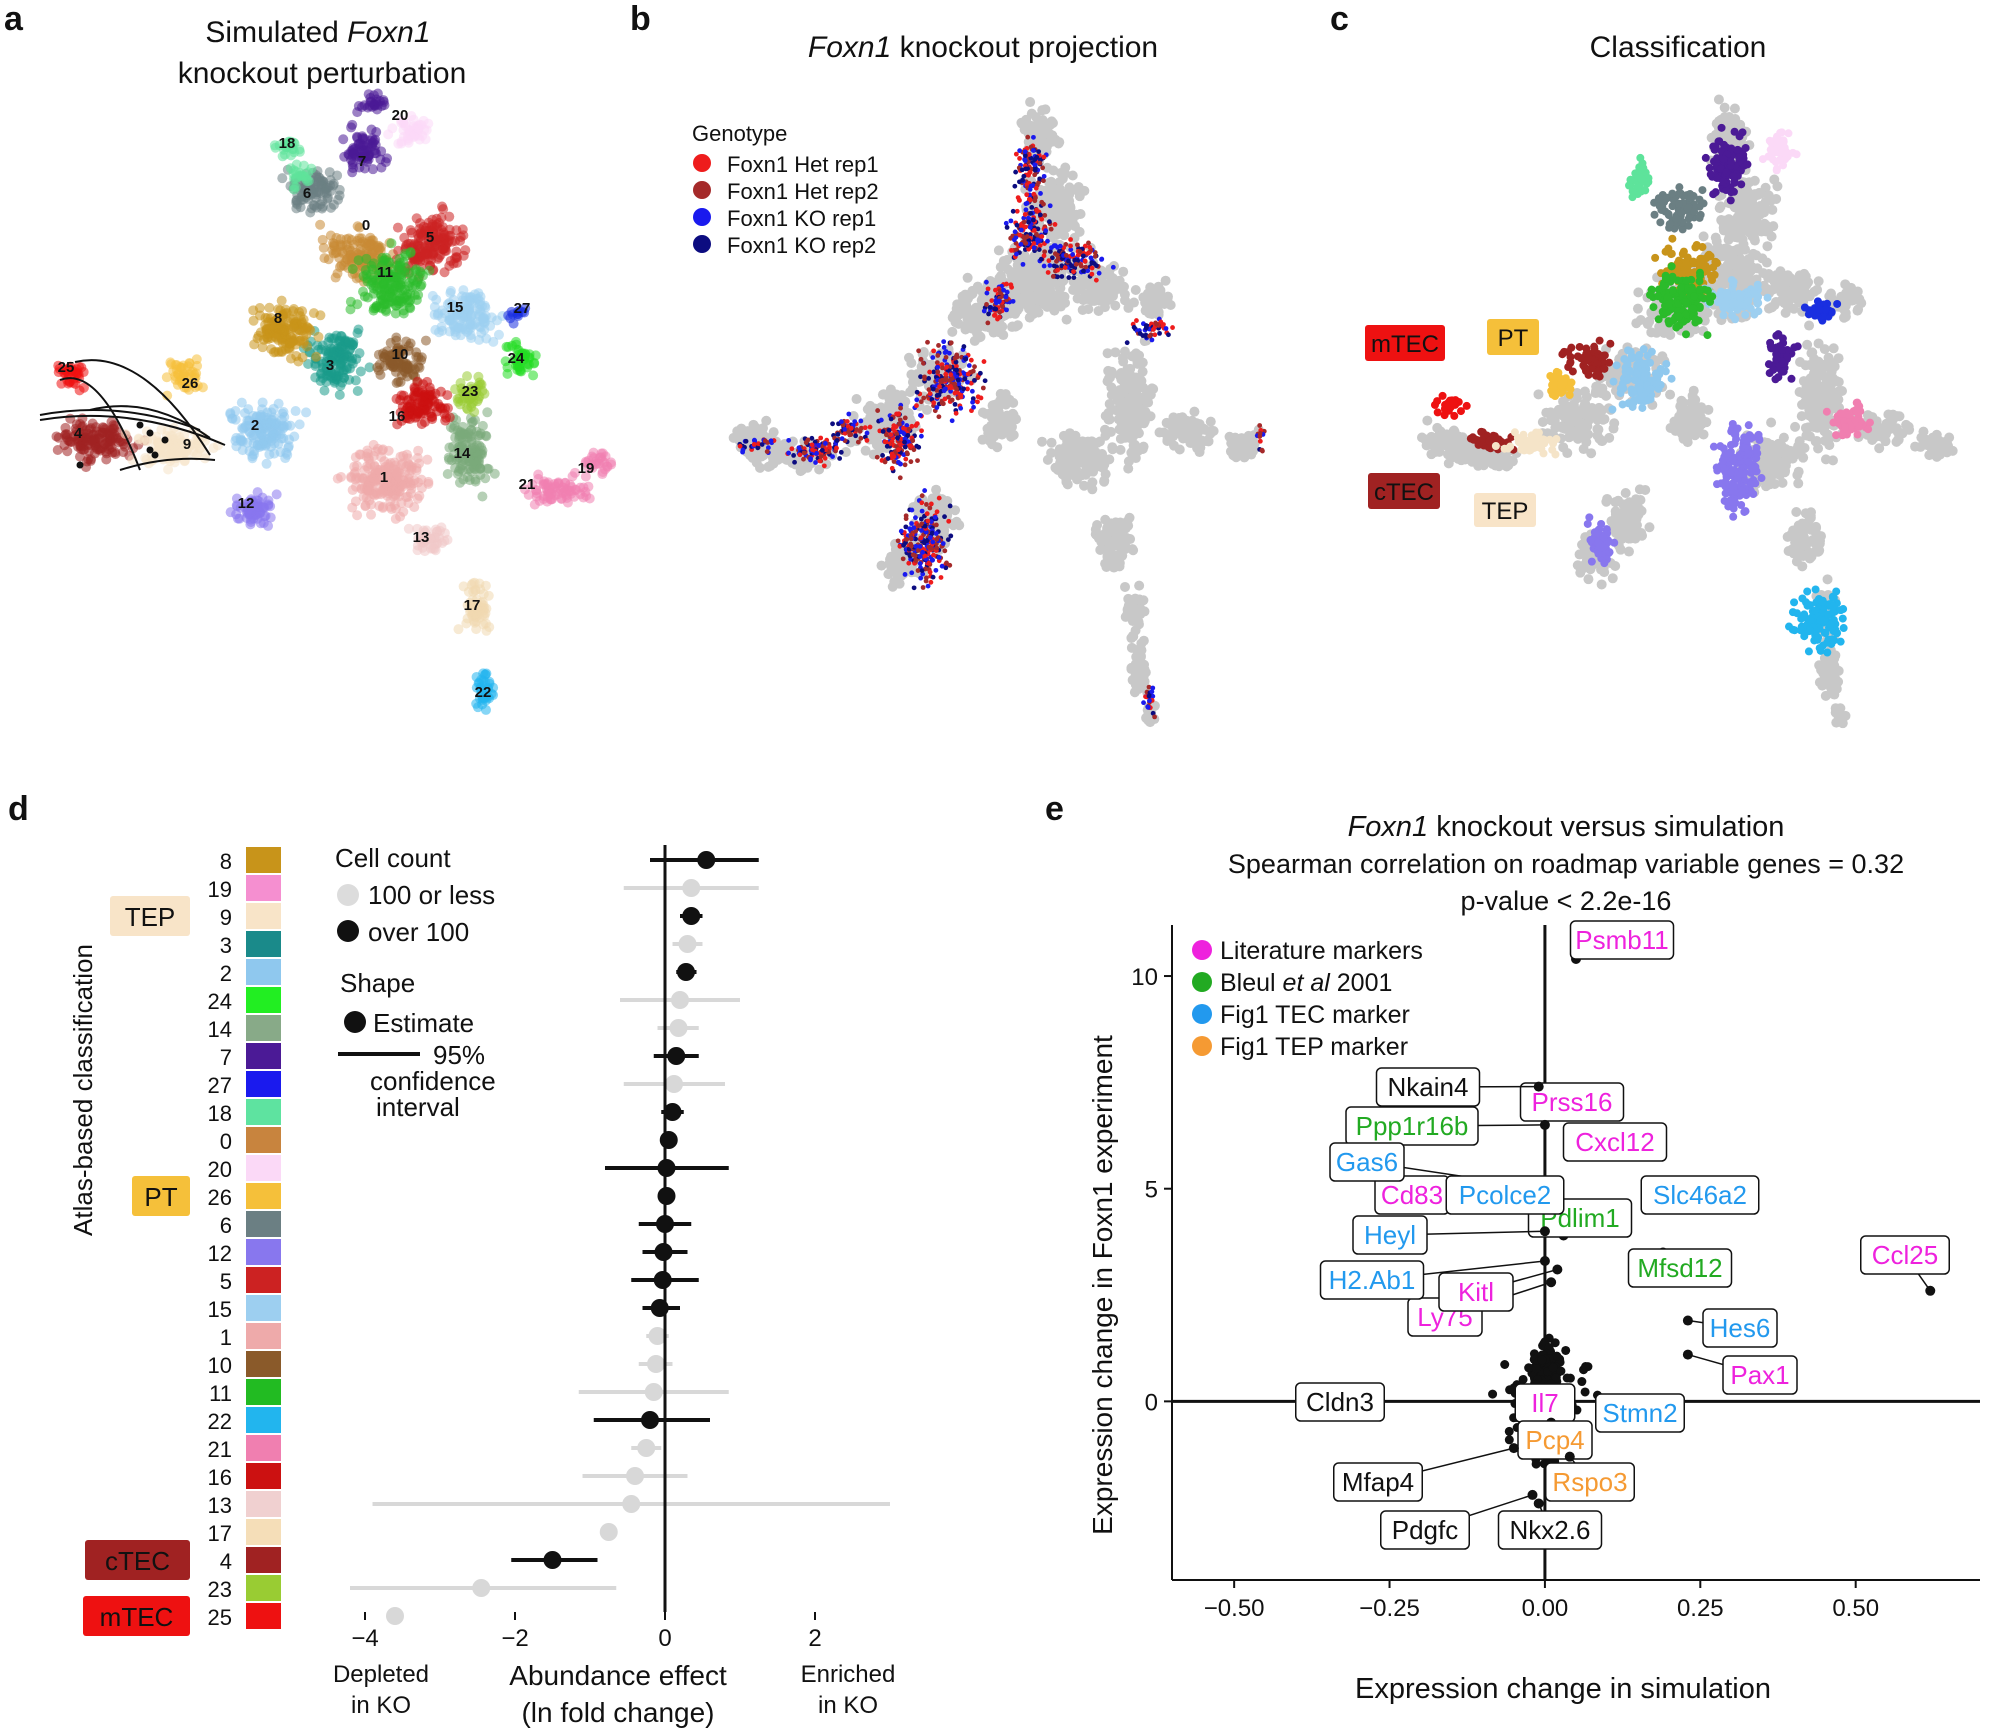  I want to click on legend-label-0: Foxn1 Het rep1, so click(803, 164).